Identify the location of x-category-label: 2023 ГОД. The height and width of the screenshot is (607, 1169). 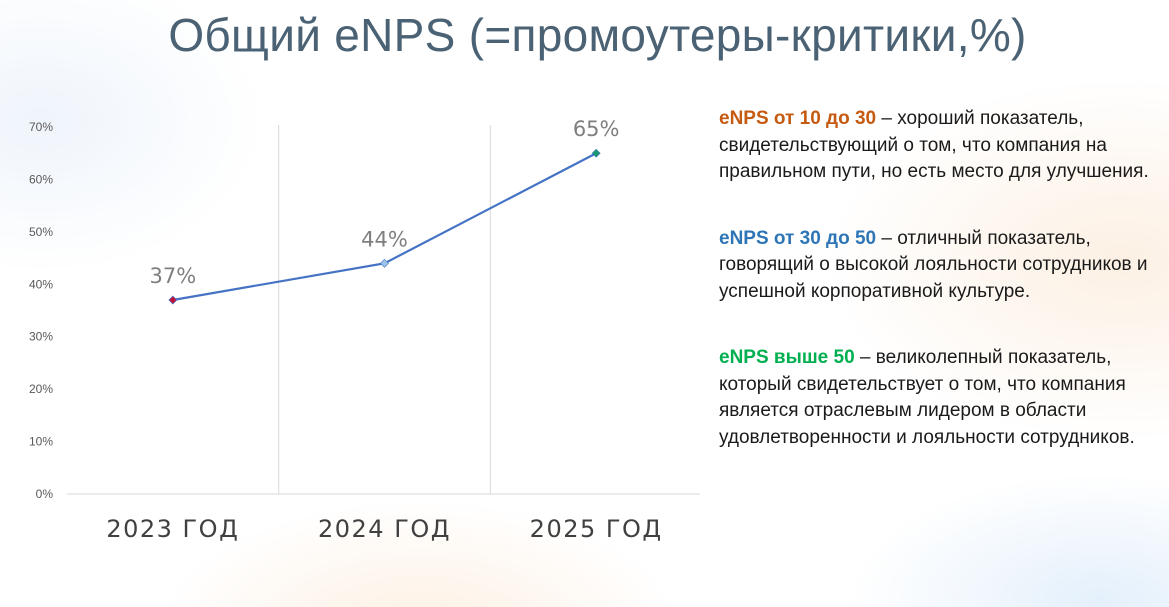
(172, 529).